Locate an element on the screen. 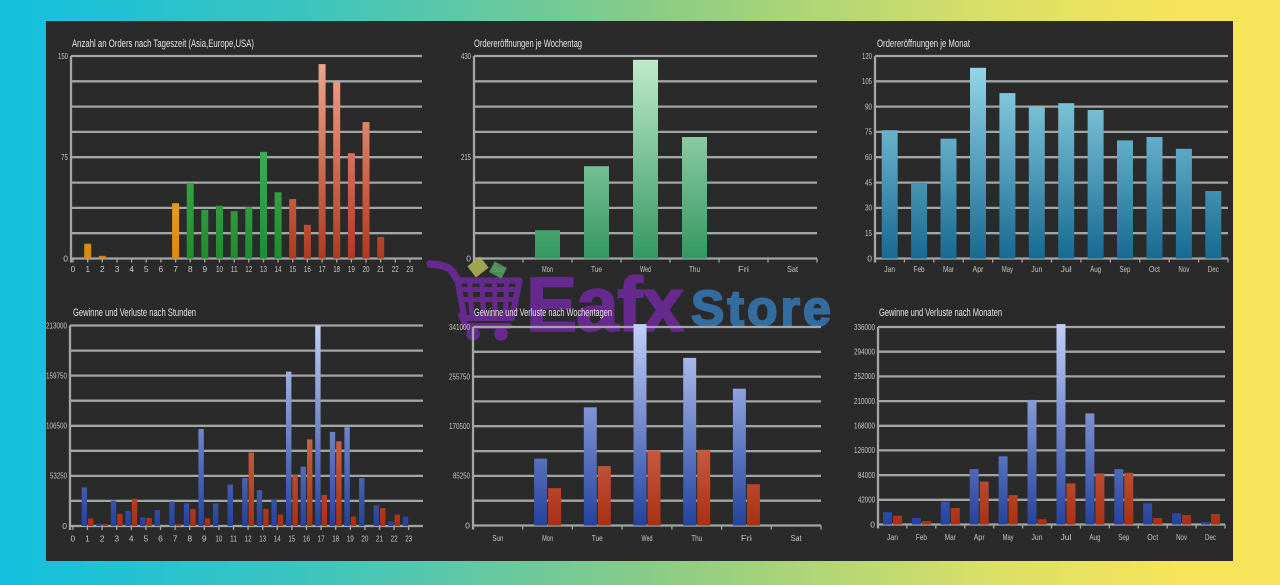 This screenshot has height=585, width=1280. svg-text: 45 is located at coordinates (868, 182).